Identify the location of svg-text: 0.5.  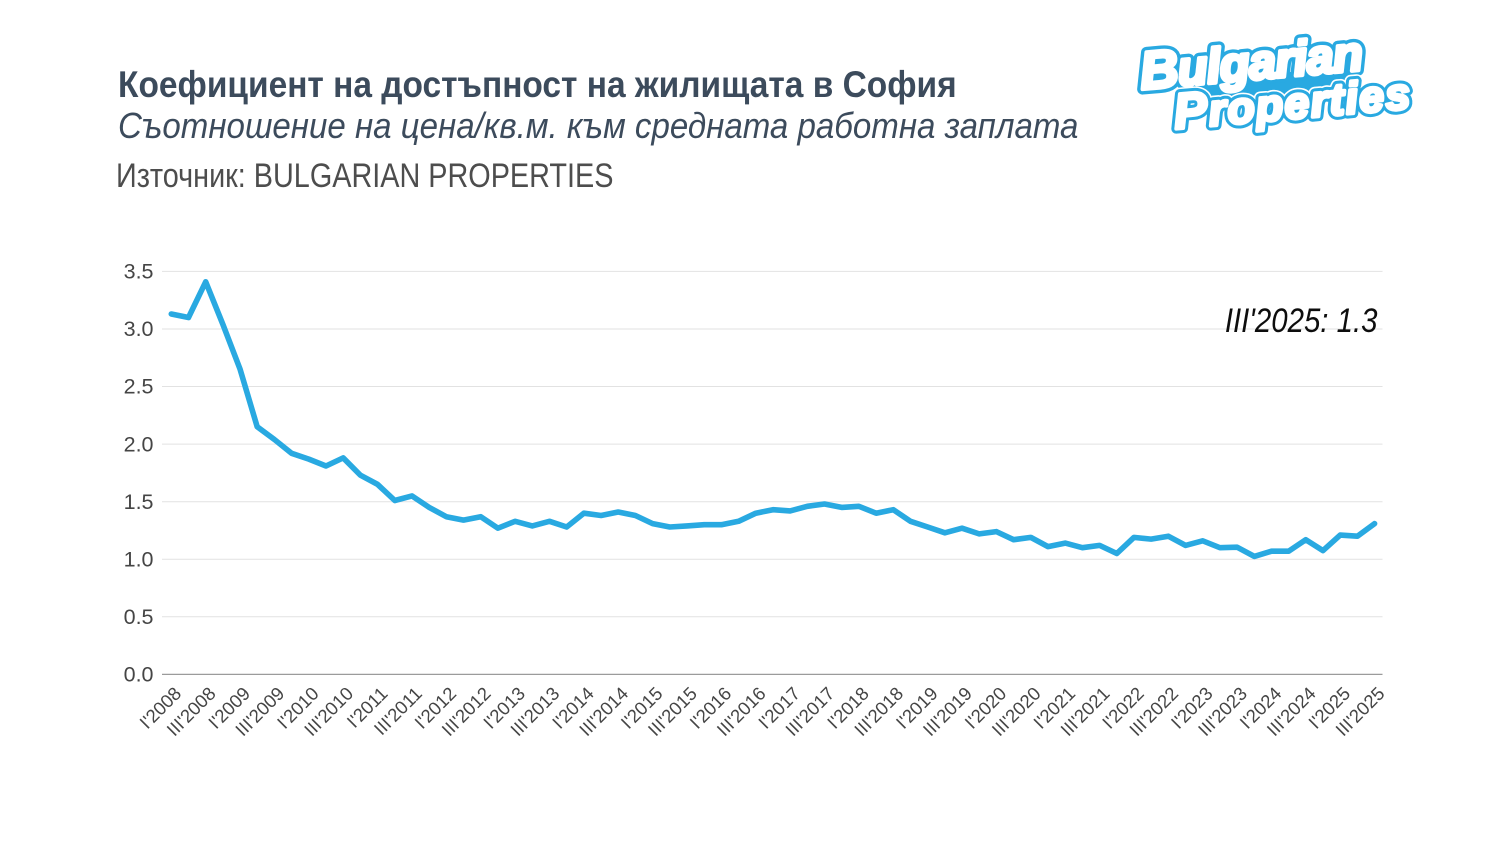
(139, 617).